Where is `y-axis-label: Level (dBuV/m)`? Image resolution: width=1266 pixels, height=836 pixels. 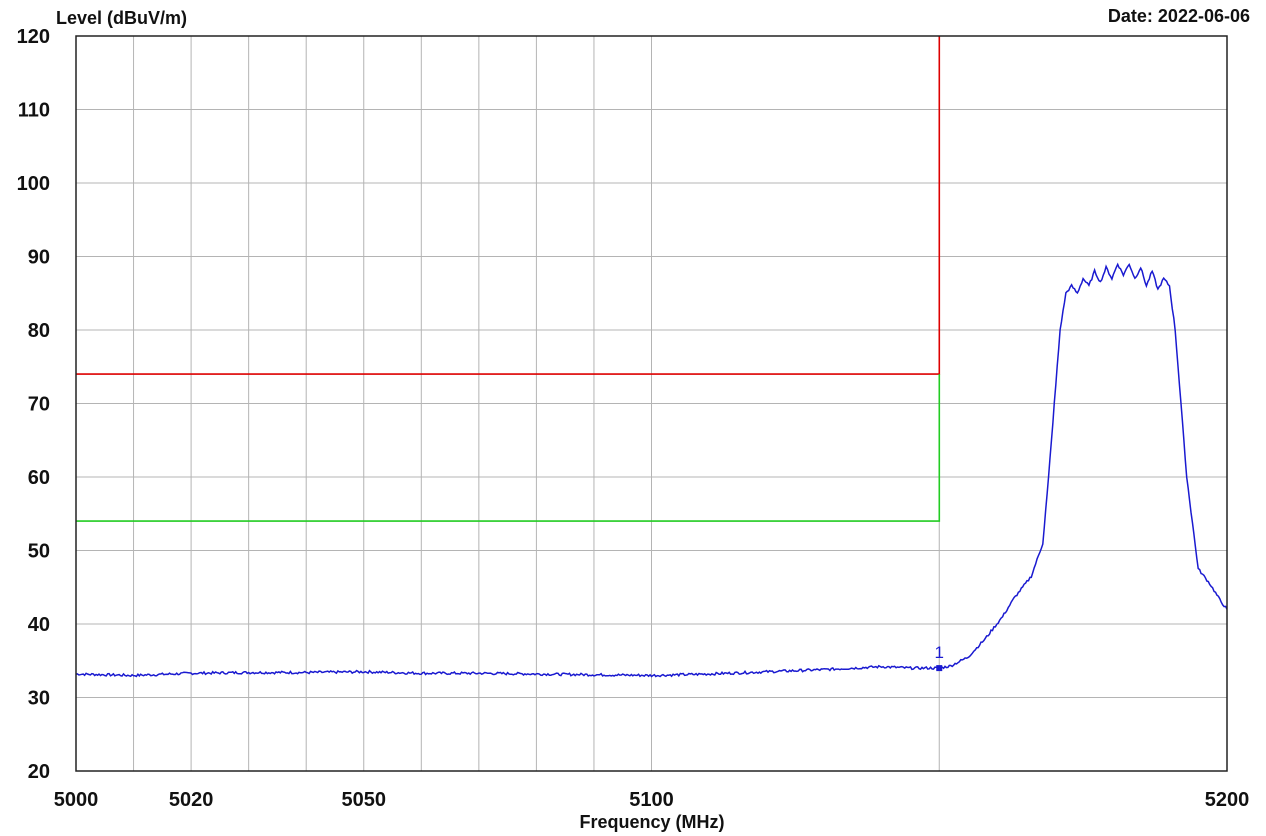
y-axis-label: Level (dBuV/m) is located at coordinates (121, 18).